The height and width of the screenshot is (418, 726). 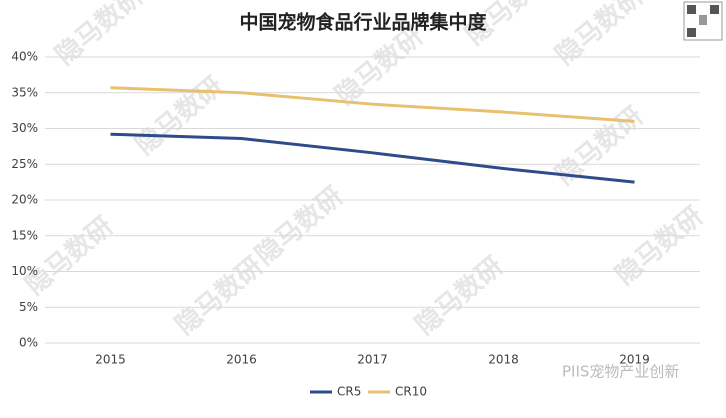 What do you see at coordinates (24, 235) in the screenshot?
I see `y-tick-label: 15%` at bounding box center [24, 235].